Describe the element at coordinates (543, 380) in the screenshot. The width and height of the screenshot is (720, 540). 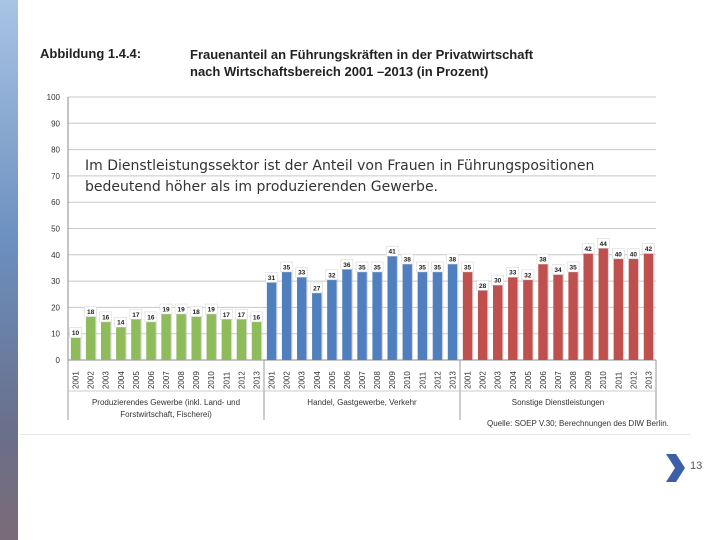
I see `x-tick-label: 2006` at that location.